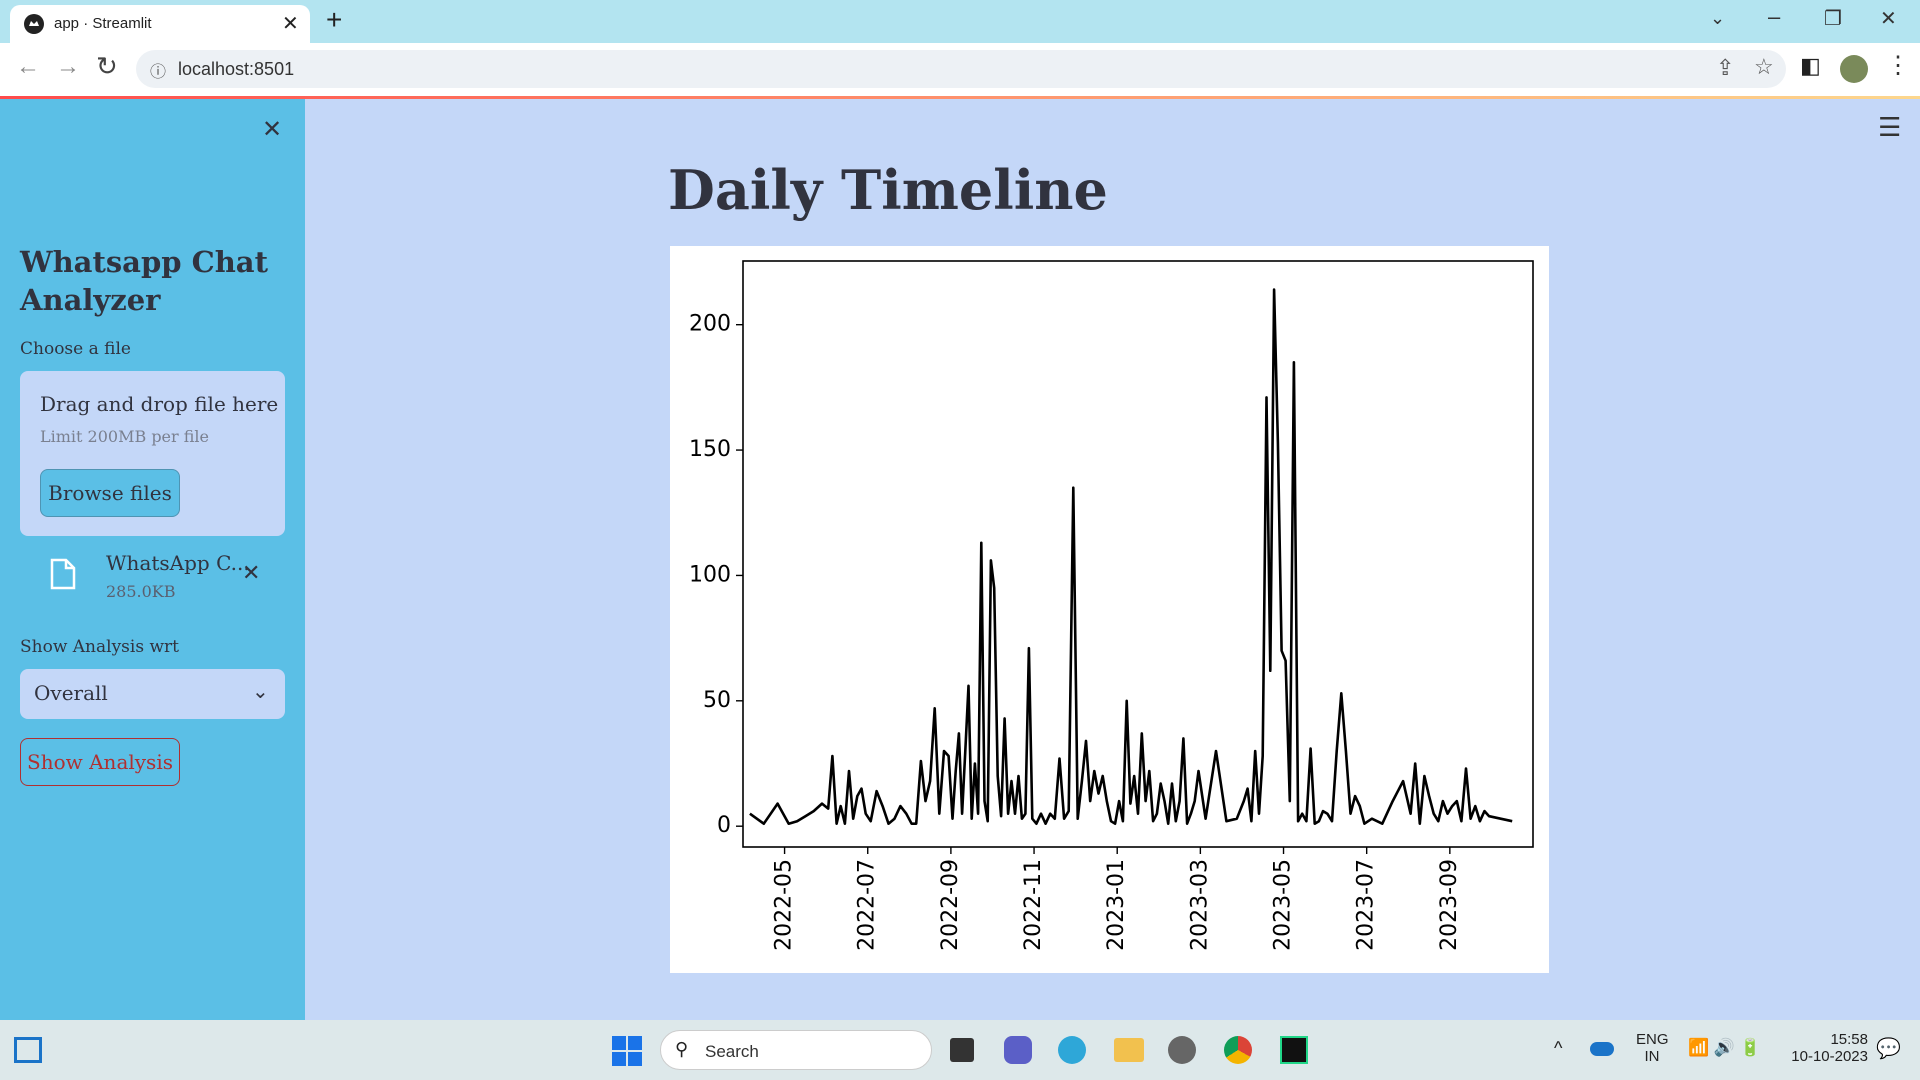 Image resolution: width=1920 pixels, height=1080 pixels. What do you see at coordinates (1718, 18) in the screenshot?
I see `tab-search: ⌄` at bounding box center [1718, 18].